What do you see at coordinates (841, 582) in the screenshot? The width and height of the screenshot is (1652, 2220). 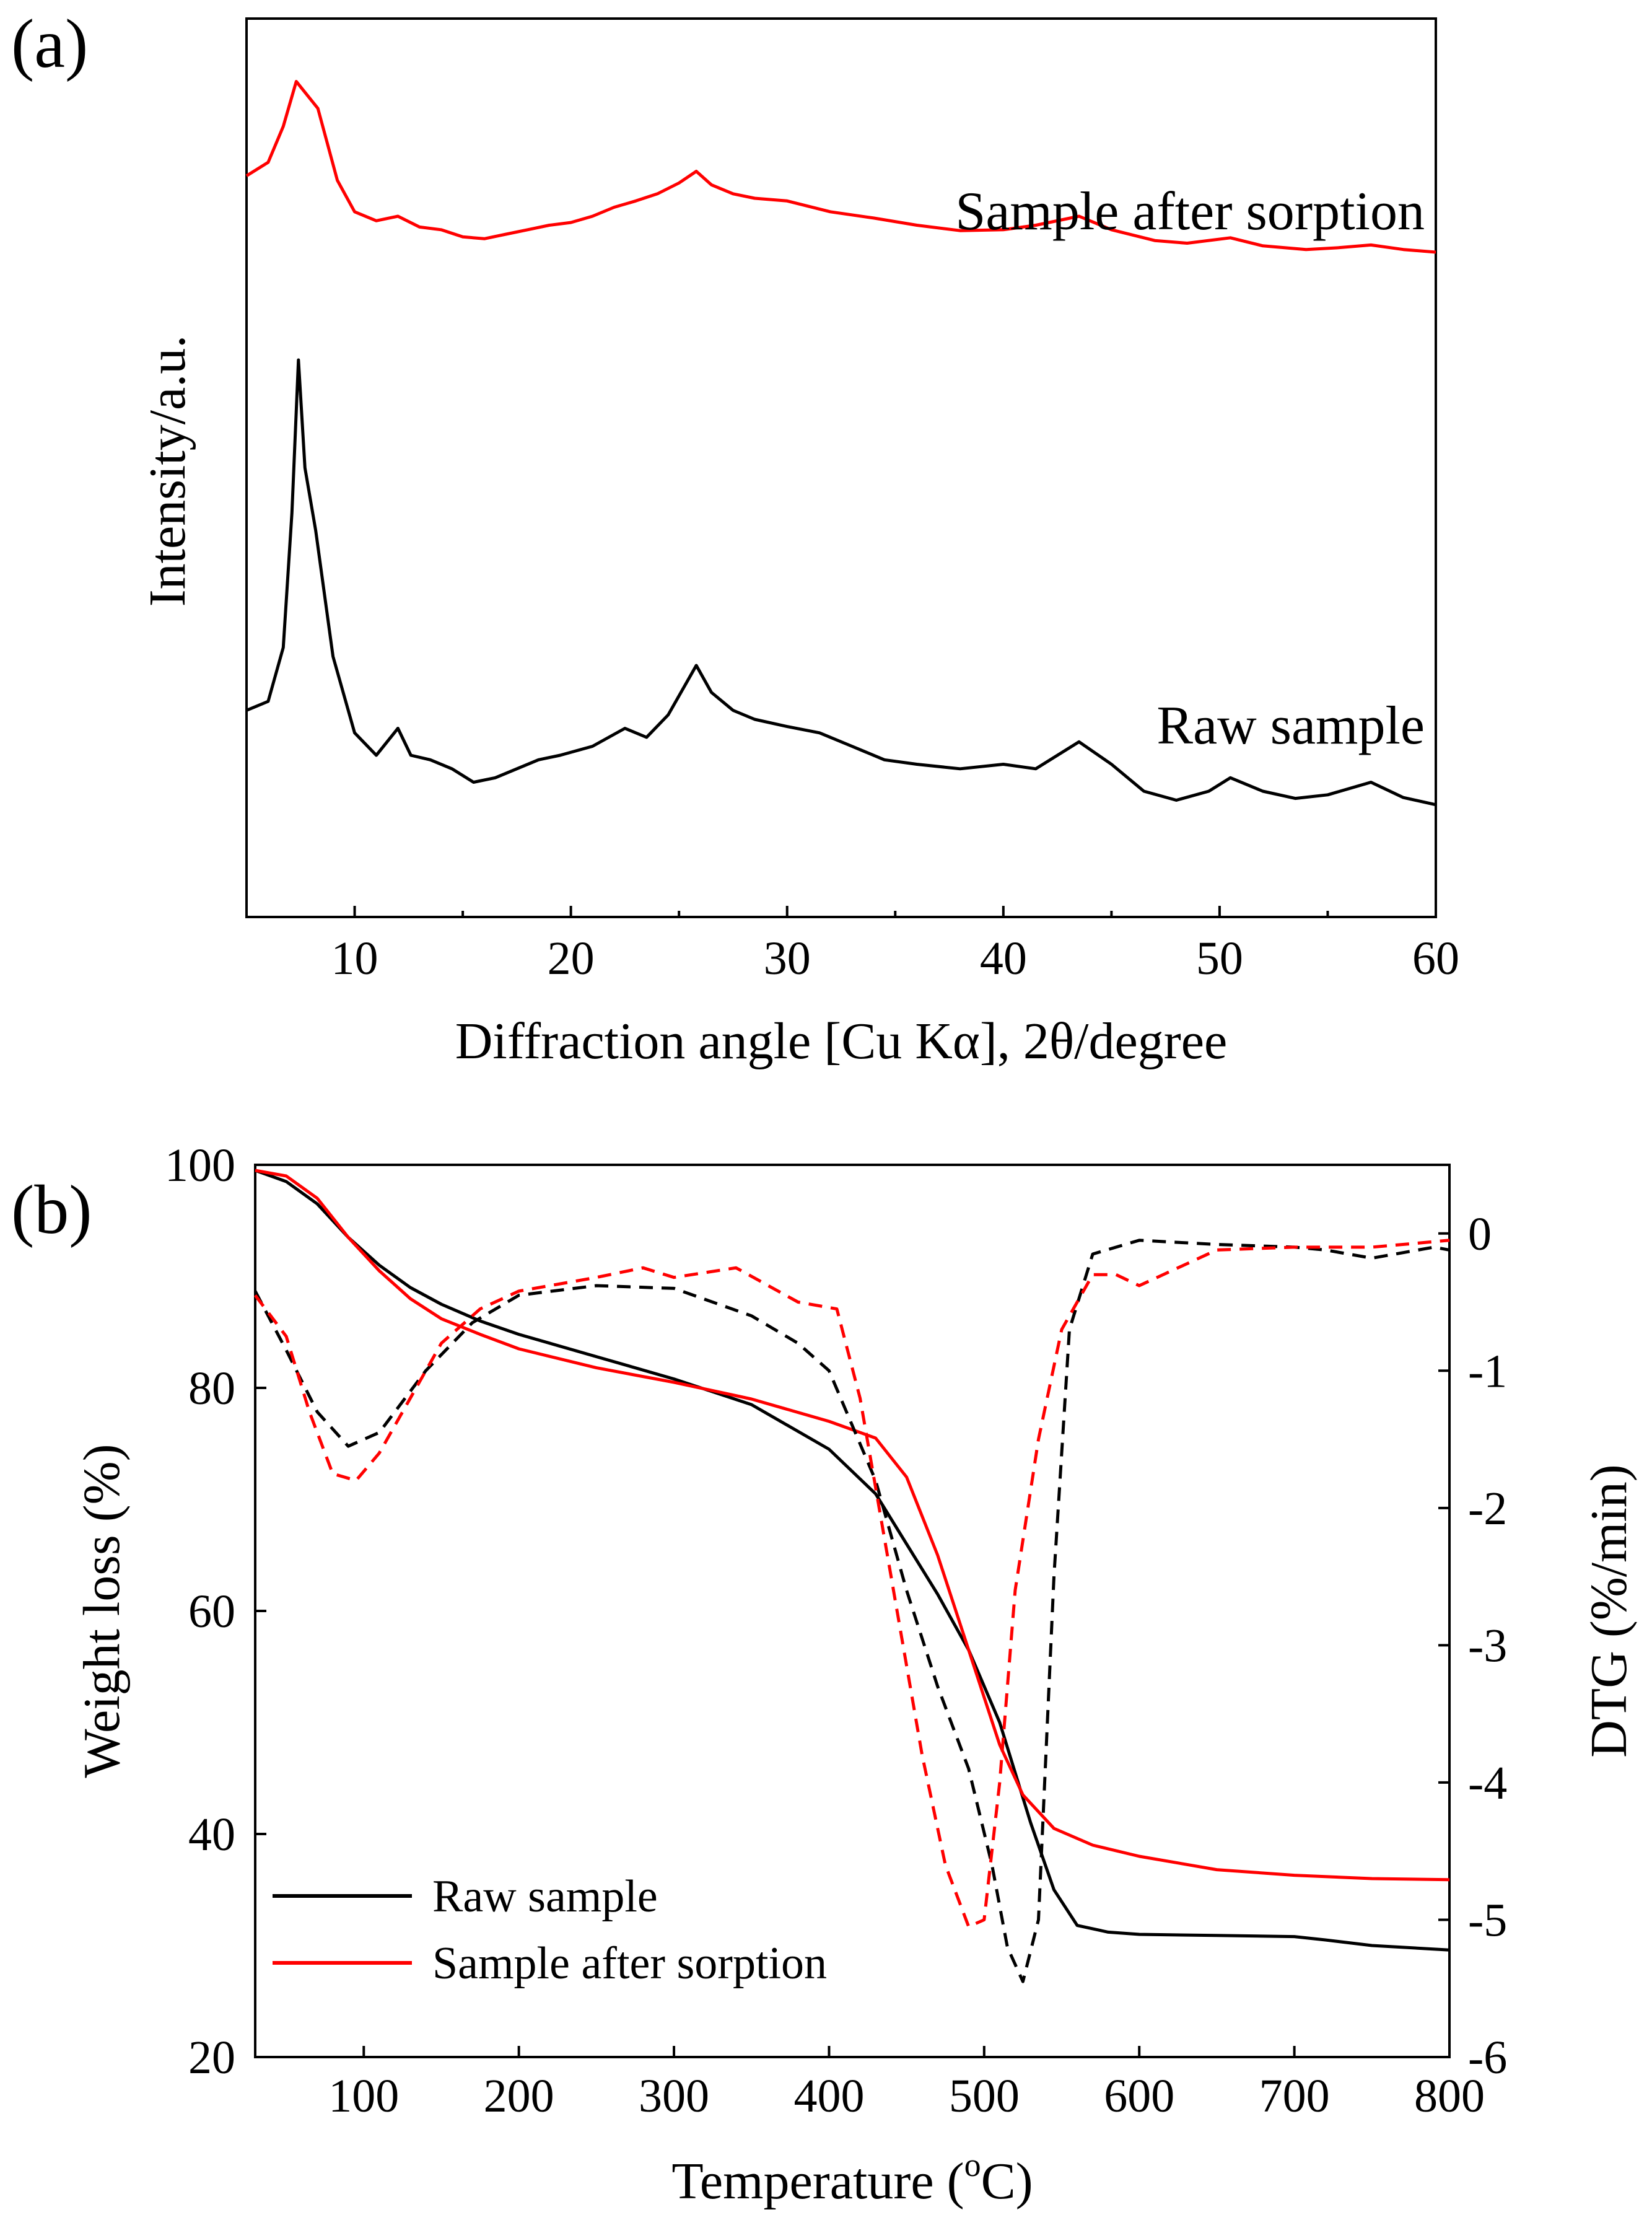 I see `series-line-raw-sample` at bounding box center [841, 582].